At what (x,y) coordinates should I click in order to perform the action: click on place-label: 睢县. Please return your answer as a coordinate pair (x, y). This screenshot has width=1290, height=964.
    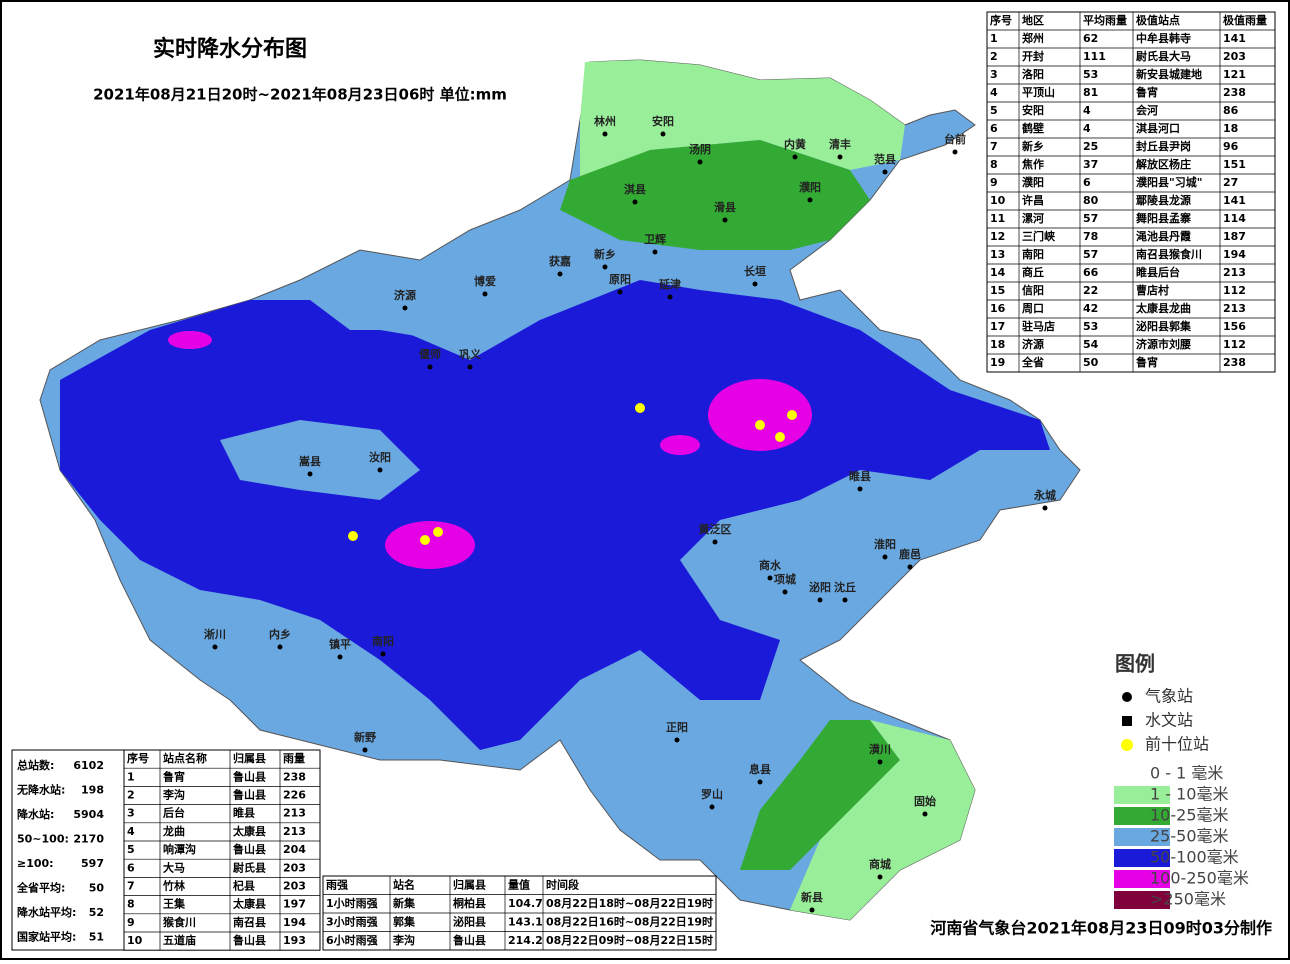
    Looking at the image, I should click on (860, 476).